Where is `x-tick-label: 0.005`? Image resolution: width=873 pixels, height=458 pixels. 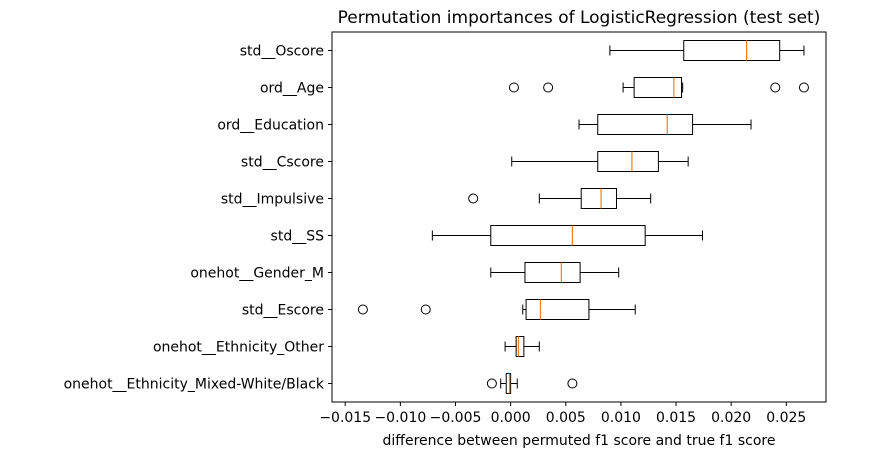 x-tick-label: 0.005 is located at coordinates (566, 418).